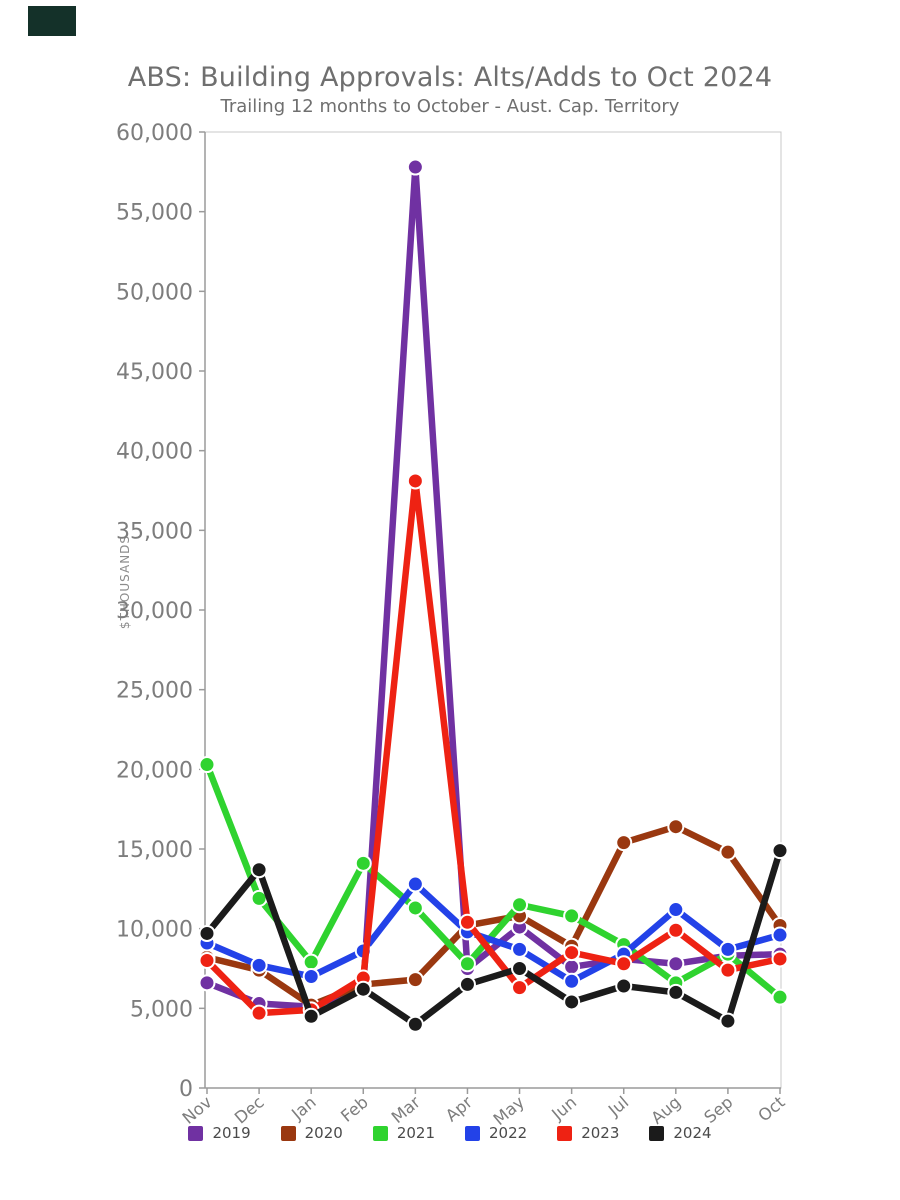  Describe the element at coordinates (508, 1133) in the screenshot. I see `legend-label-2022: 2022` at that location.